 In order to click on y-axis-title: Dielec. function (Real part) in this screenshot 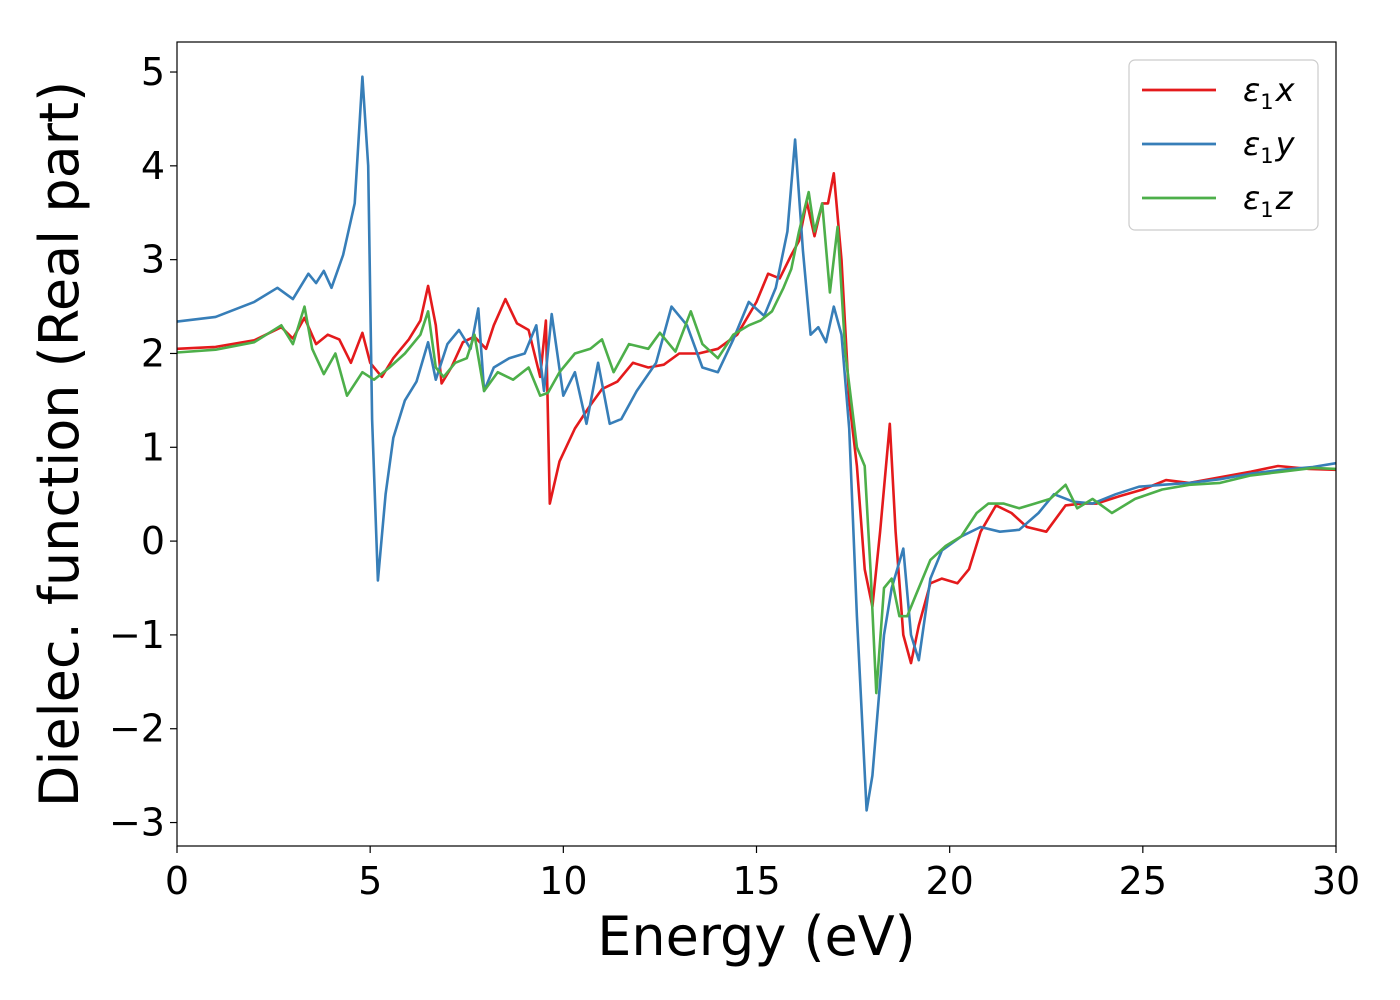, I will do `click(59, 444)`.